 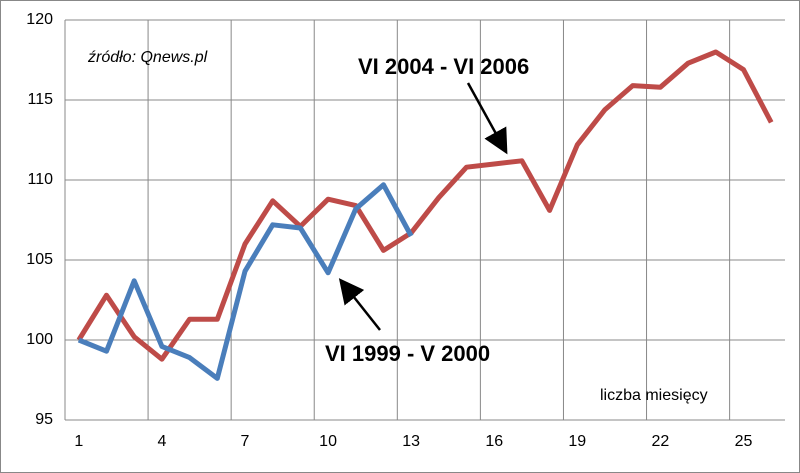 What do you see at coordinates (39, 339) in the screenshot?
I see `y-tick-label: 100` at bounding box center [39, 339].